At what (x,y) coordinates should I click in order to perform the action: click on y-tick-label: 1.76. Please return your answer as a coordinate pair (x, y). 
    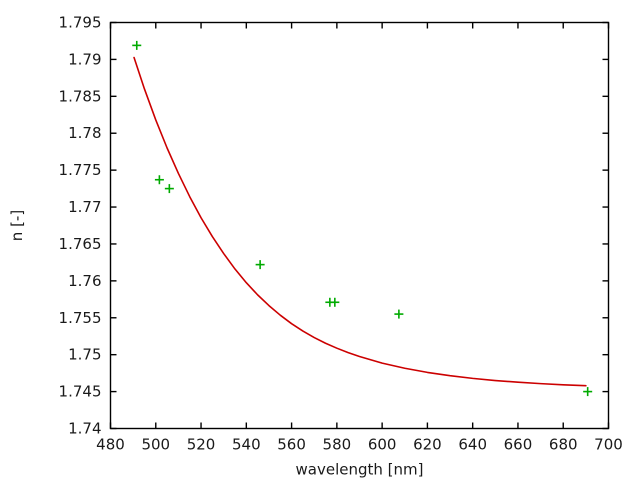
    Looking at the image, I should click on (84, 281).